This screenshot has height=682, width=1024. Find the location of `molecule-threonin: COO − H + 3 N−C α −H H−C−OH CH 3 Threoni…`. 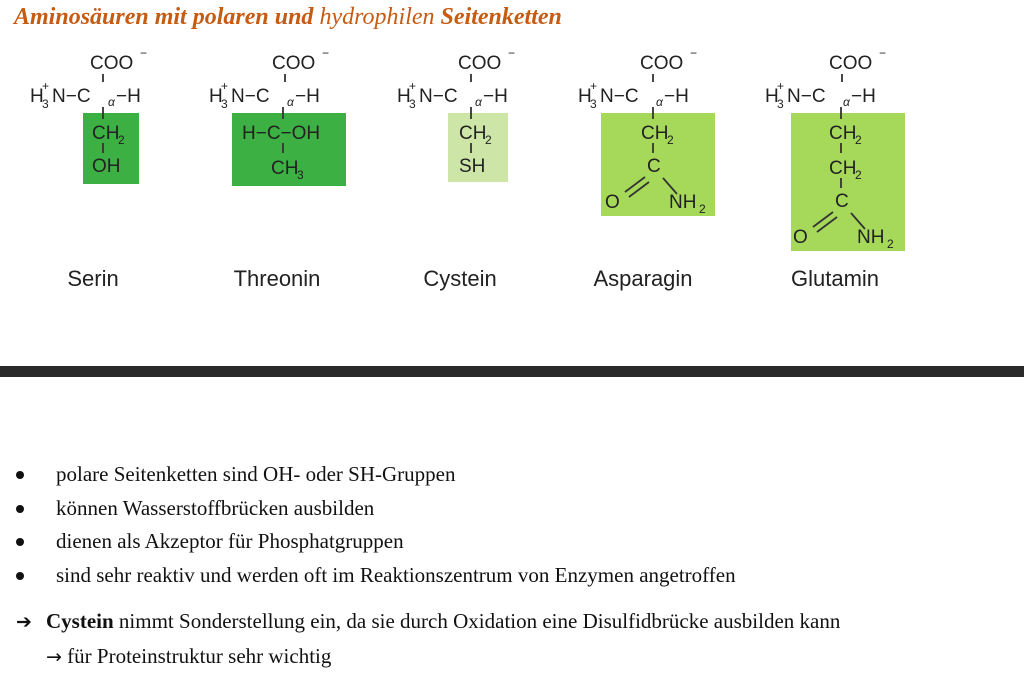

molecule-threonin: COO − H + 3 N−C α −H H−C−OH CH 3 Threoni… is located at coordinates (277, 168).